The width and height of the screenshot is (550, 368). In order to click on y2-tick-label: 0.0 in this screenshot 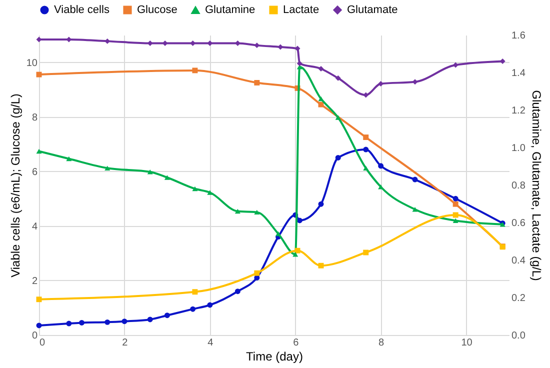, I will do `click(519, 336)`.